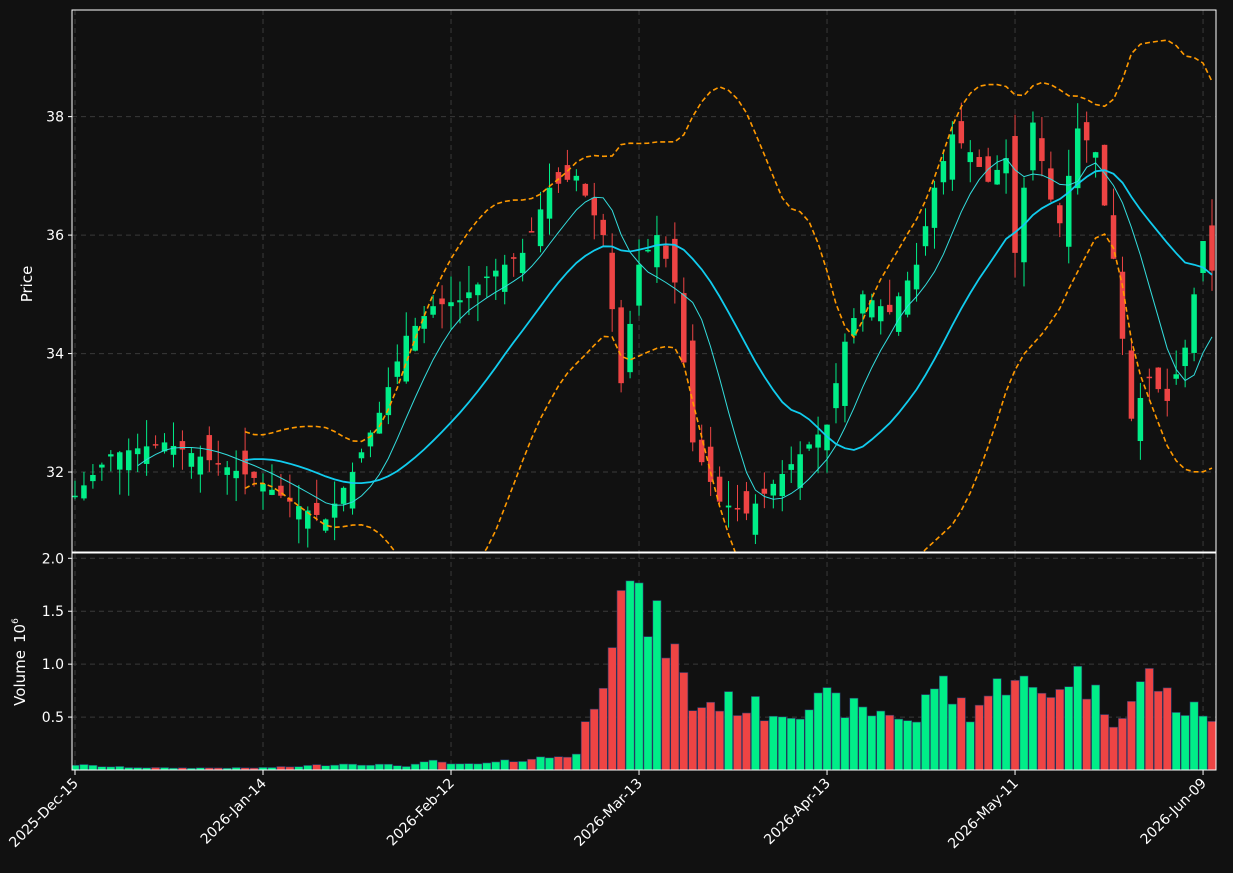 The width and height of the screenshot is (1233, 873). I want to click on volume-exponent-power: 6, so click(16, 621).